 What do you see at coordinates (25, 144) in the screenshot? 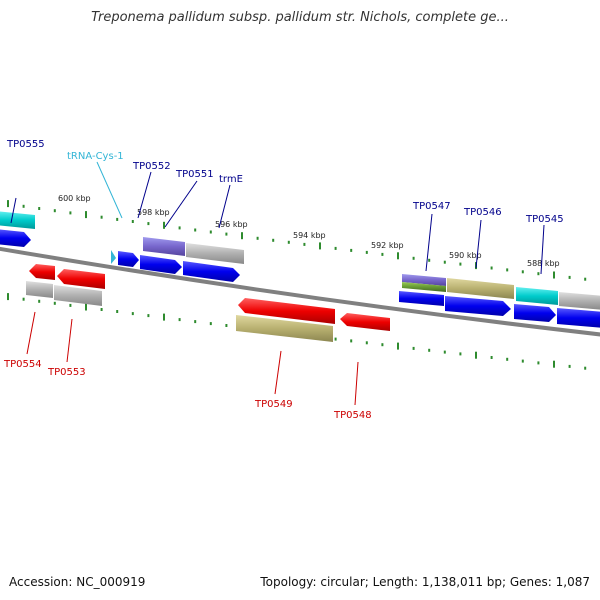
I see `gene-label-tp0555: TP0555` at bounding box center [25, 144].